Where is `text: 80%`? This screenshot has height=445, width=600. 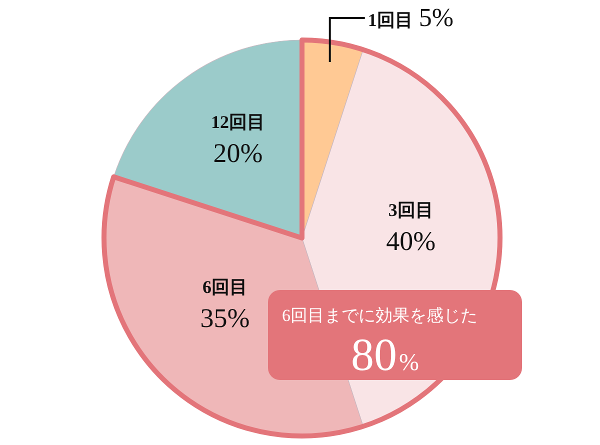 text: 80% is located at coordinates (385, 354).